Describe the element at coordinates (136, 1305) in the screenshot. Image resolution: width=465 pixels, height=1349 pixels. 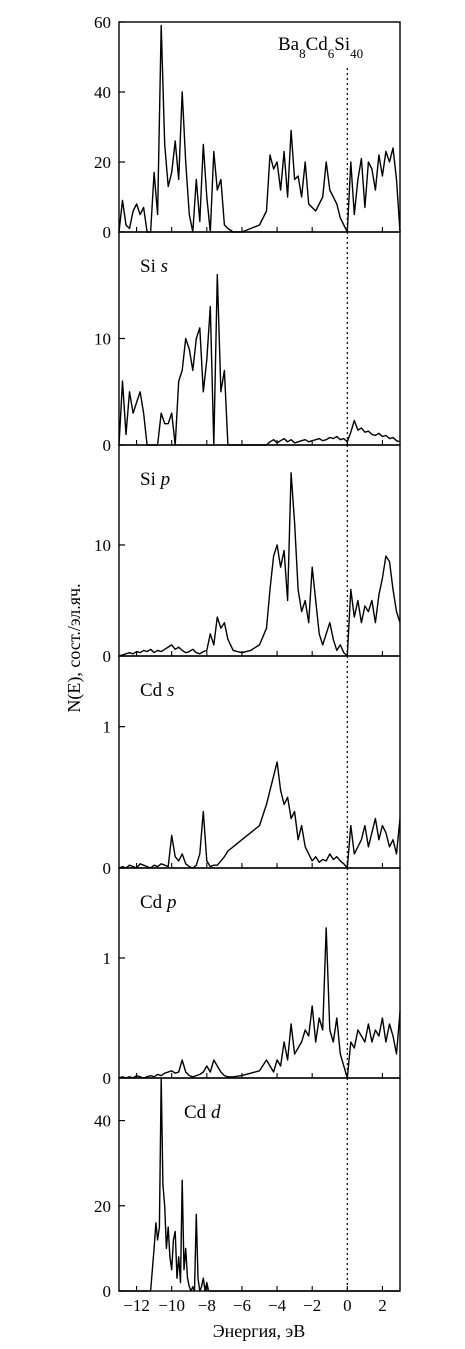
I see `x-tick-label: −12` at that location.